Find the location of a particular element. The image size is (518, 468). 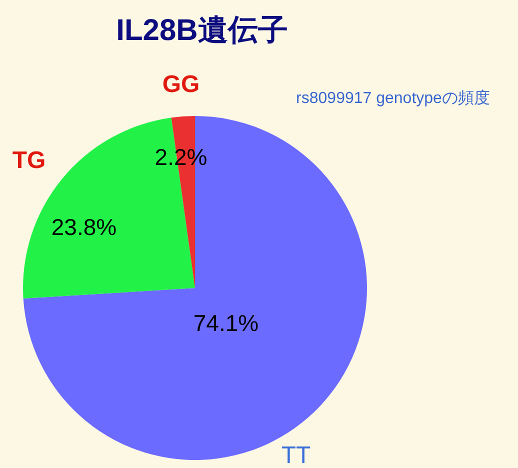

category-label: TT is located at coordinates (296, 455).